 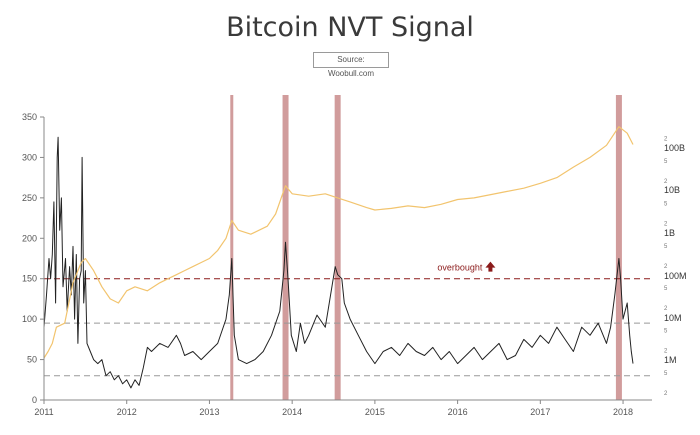 I want to click on up-arrow-icon, so click(x=490, y=266).